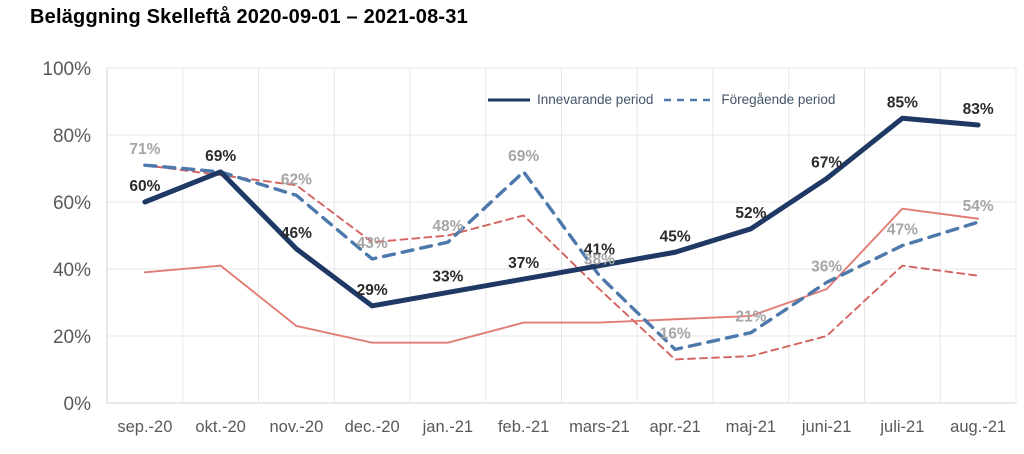  I want to click on data-label: 71%, so click(144, 149).